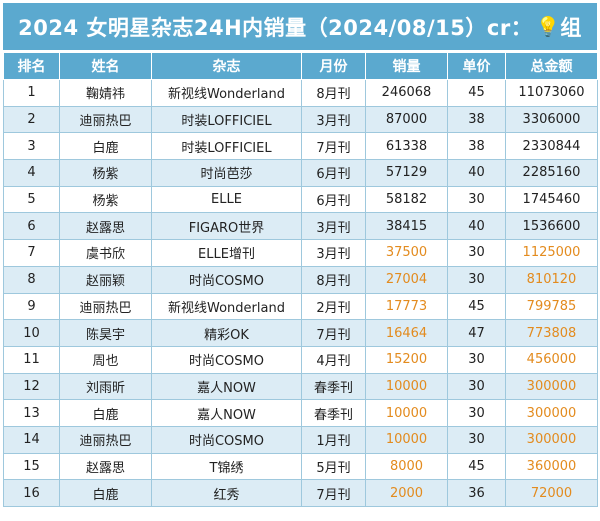 Image resolution: width=600 pixels, height=521 pixels. What do you see at coordinates (226, 119) in the screenshot?
I see `cell-magazine: 时装LOFFICIEL` at bounding box center [226, 119].